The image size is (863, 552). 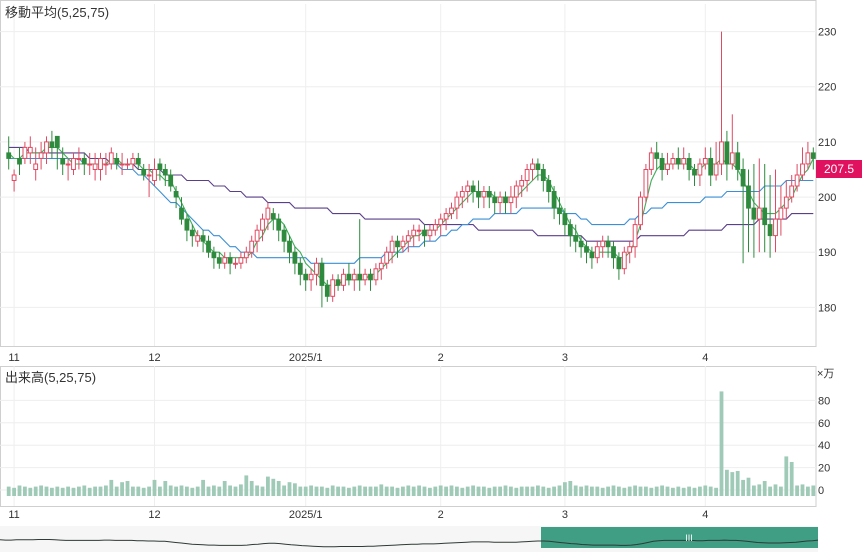 I want to click on range-navigator: III, so click(x=431, y=539).